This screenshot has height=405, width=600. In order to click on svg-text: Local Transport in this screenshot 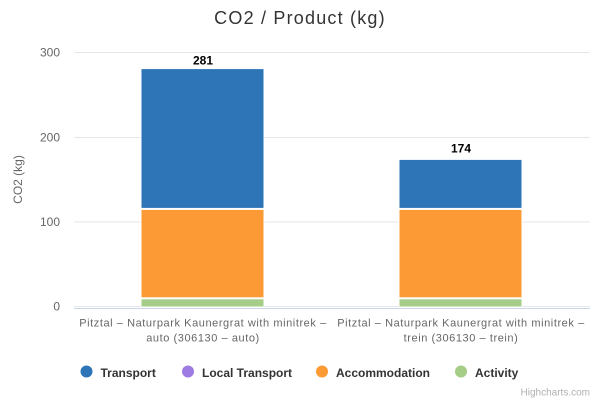, I will do `click(247, 373)`.